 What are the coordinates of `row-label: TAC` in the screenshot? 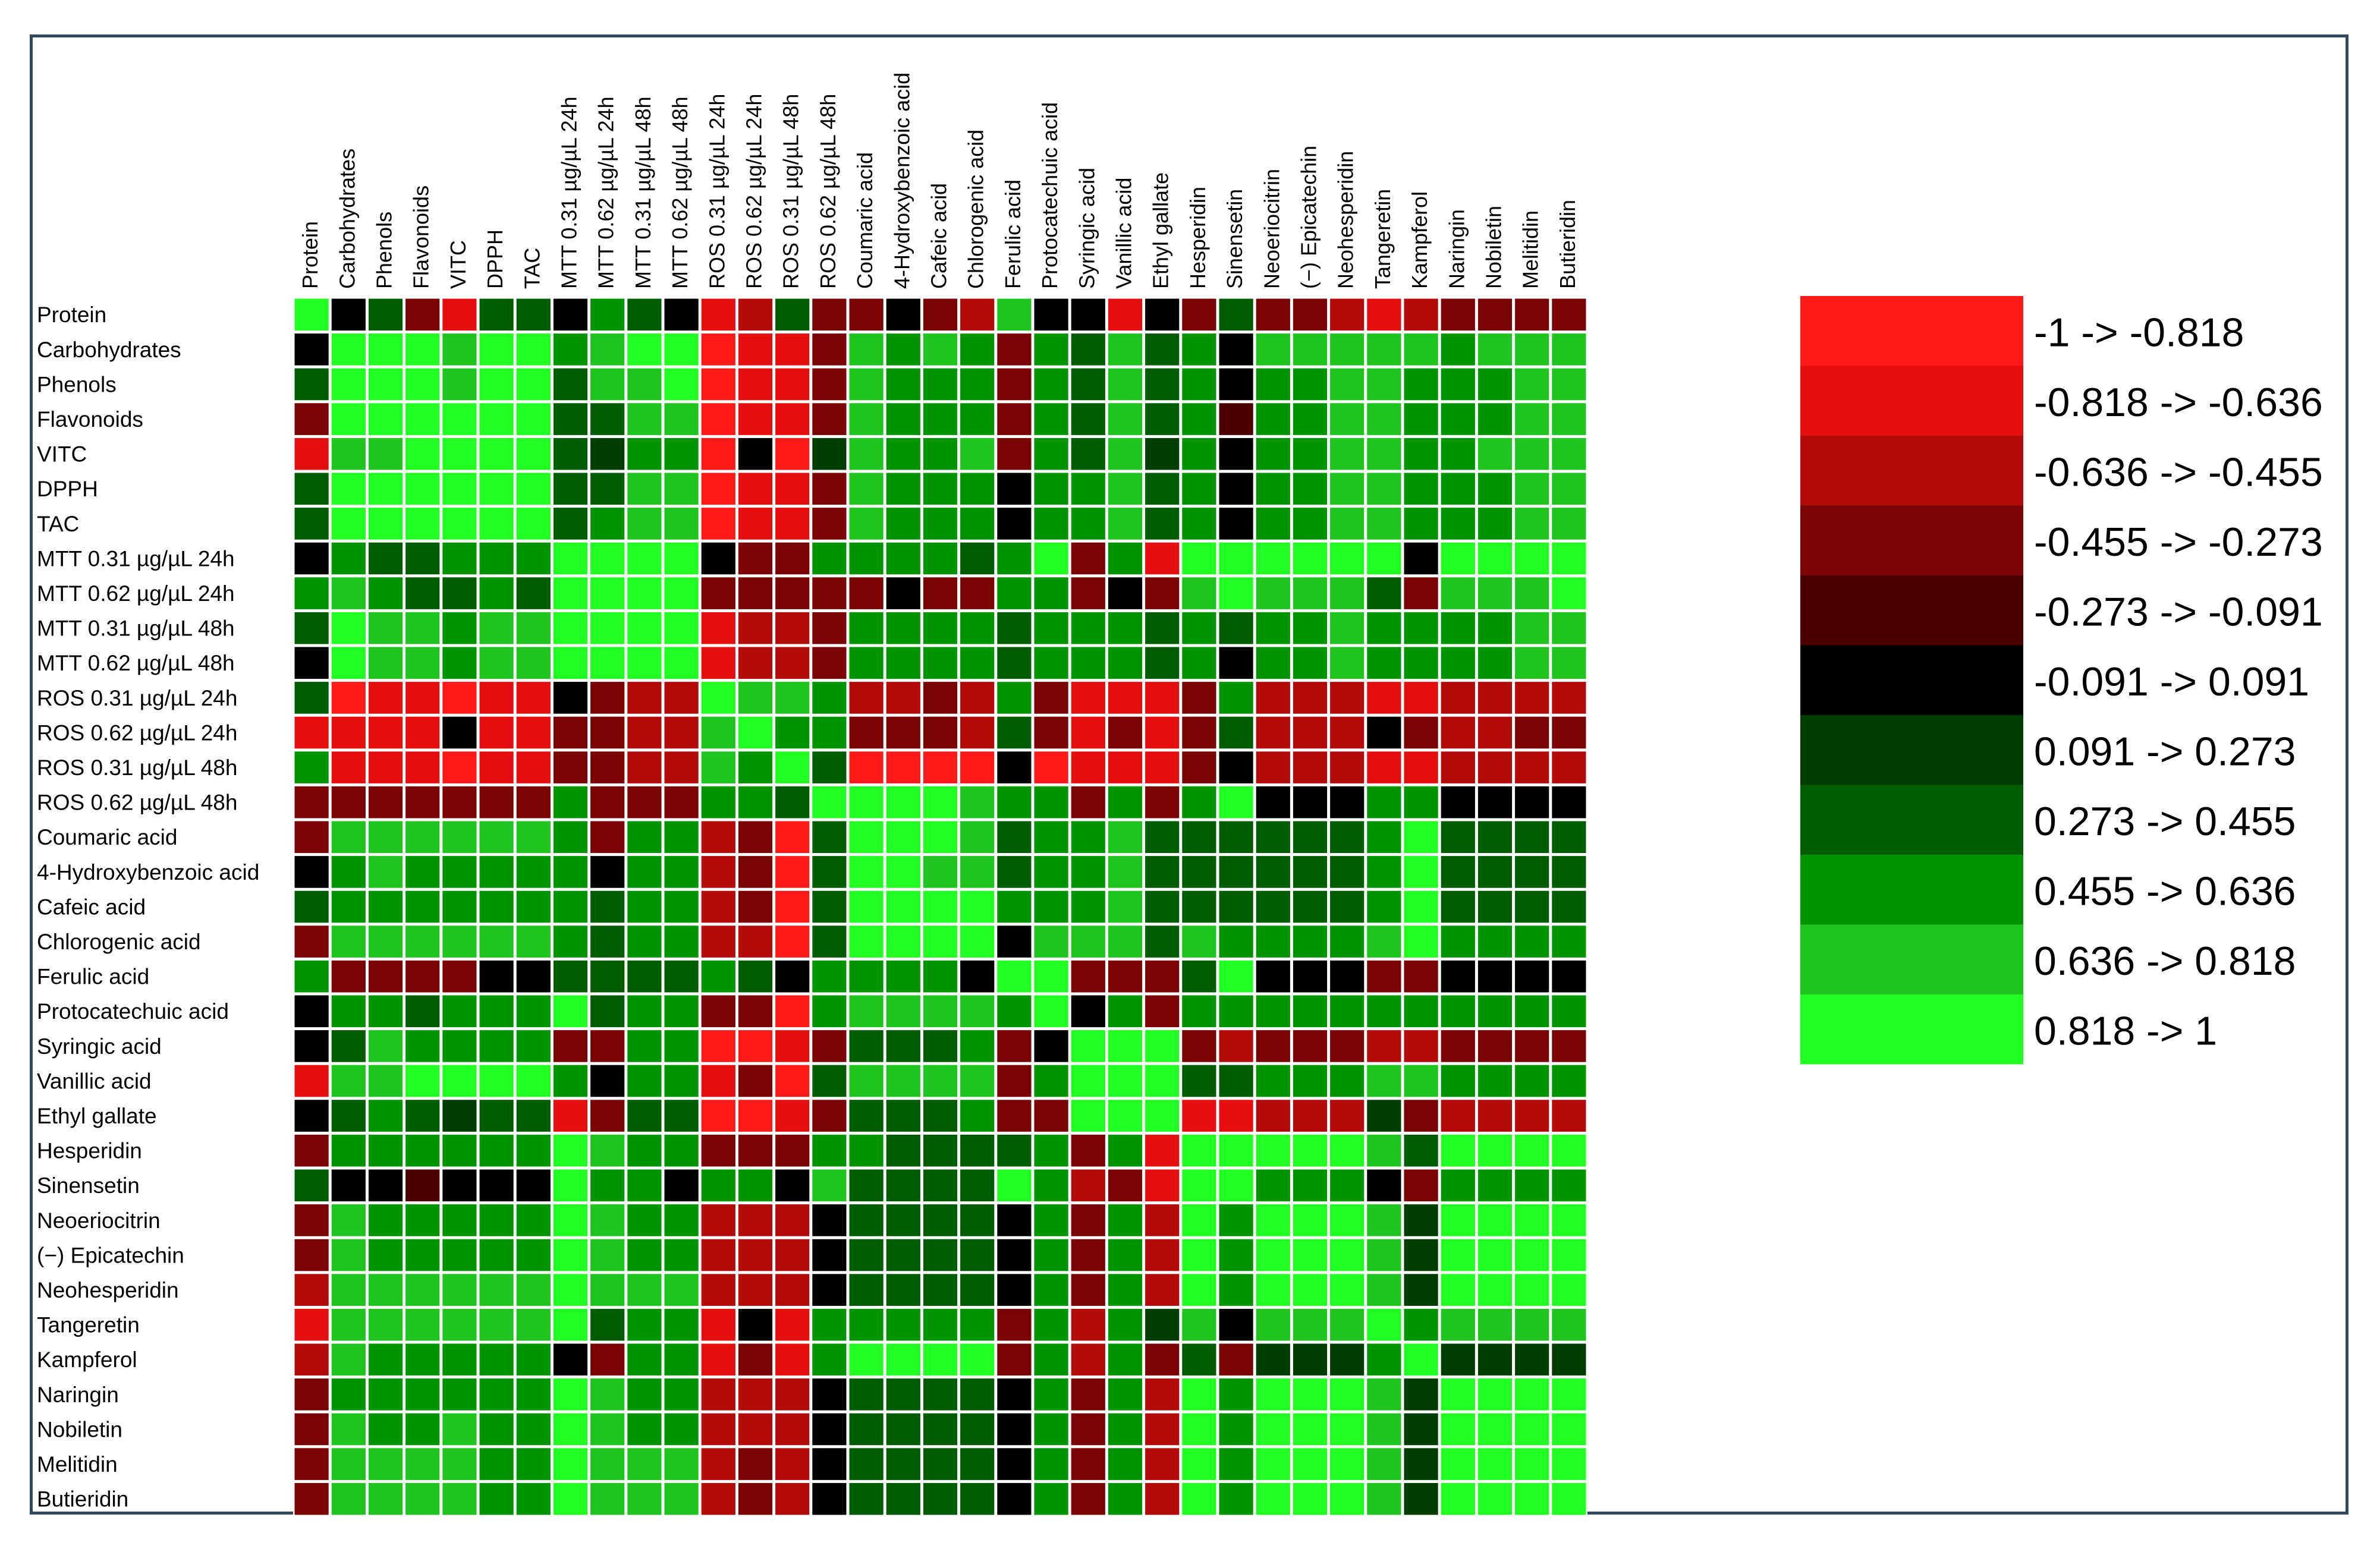 It's located at (58, 524).